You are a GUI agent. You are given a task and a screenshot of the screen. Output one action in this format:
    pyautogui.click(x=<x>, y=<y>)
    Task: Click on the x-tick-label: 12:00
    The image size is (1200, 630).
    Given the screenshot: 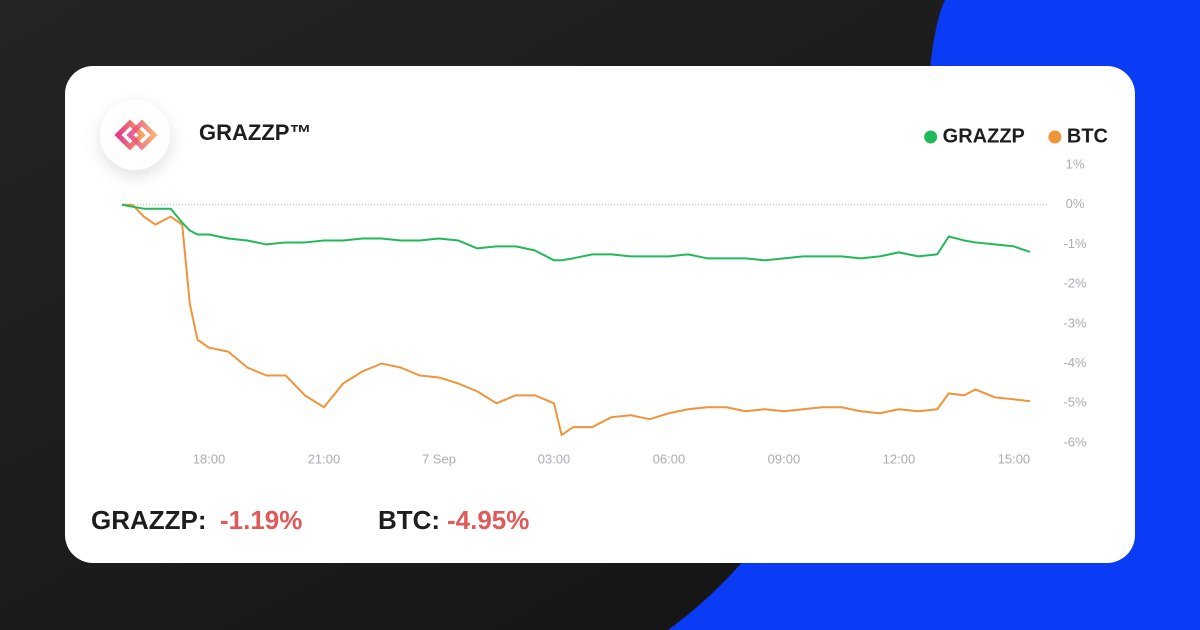 What is the action you would take?
    pyautogui.click(x=899, y=458)
    